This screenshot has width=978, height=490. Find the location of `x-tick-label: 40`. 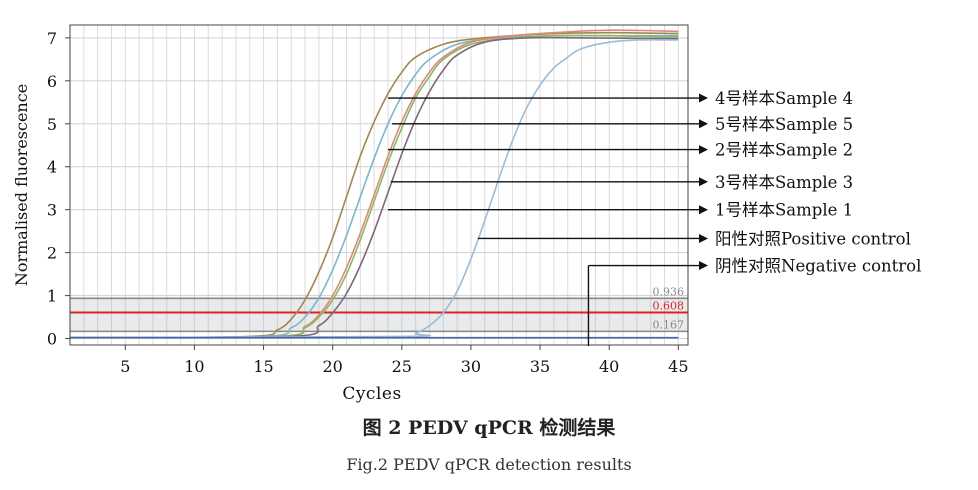

x-tick-label: 40 is located at coordinates (609, 366).